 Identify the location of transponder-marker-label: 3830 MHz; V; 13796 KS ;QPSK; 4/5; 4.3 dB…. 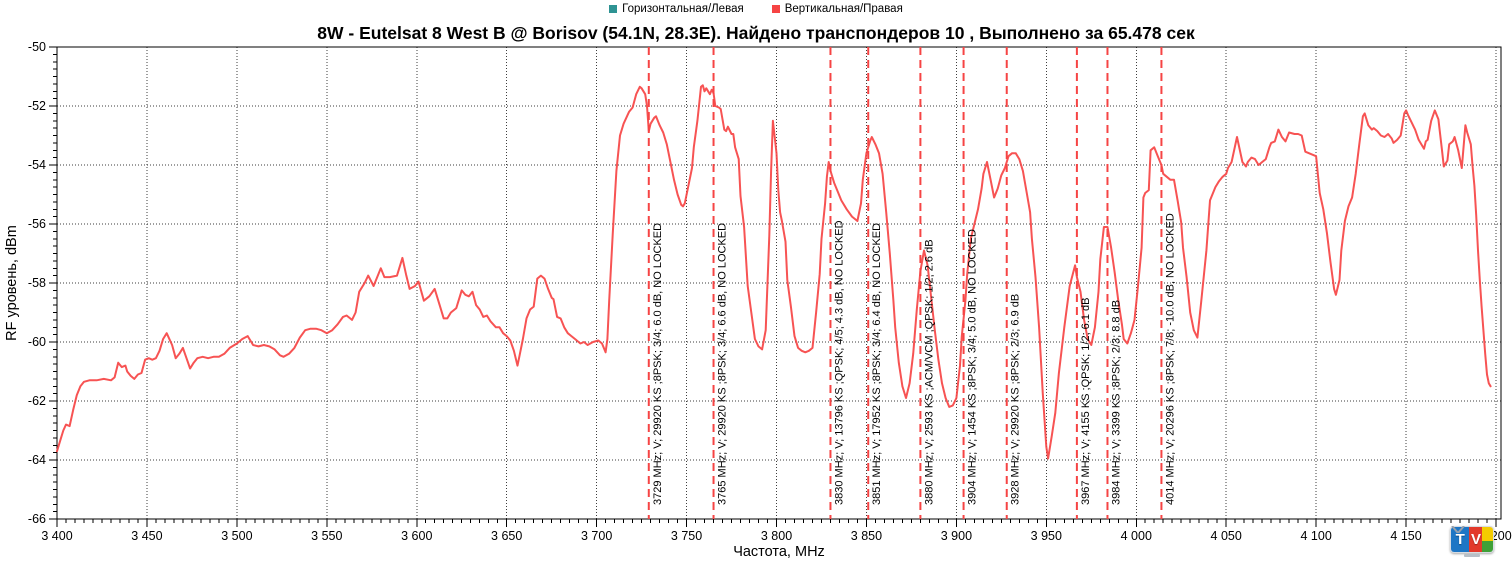
(839, 362).